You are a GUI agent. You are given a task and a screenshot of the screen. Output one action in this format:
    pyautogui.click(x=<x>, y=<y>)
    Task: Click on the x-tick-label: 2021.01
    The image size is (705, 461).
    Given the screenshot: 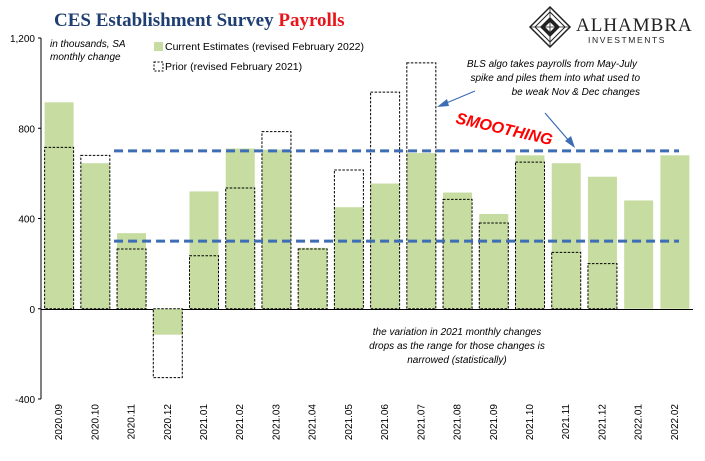 What is the action you would take?
    pyautogui.click(x=204, y=422)
    